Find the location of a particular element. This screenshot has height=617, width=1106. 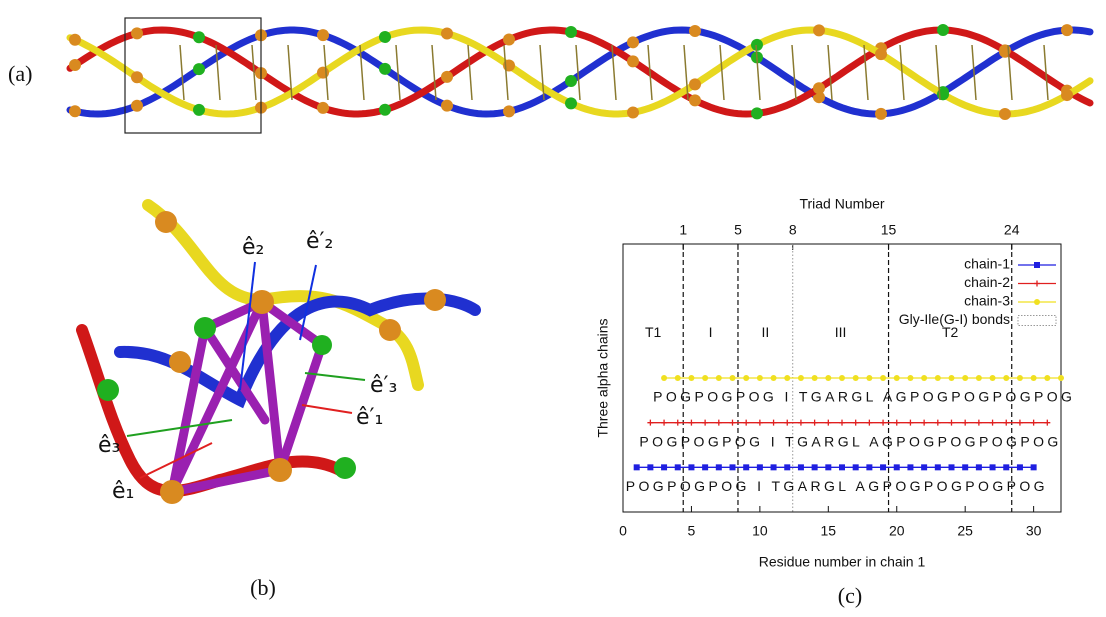

arrows is located at coordinates (246, 370).